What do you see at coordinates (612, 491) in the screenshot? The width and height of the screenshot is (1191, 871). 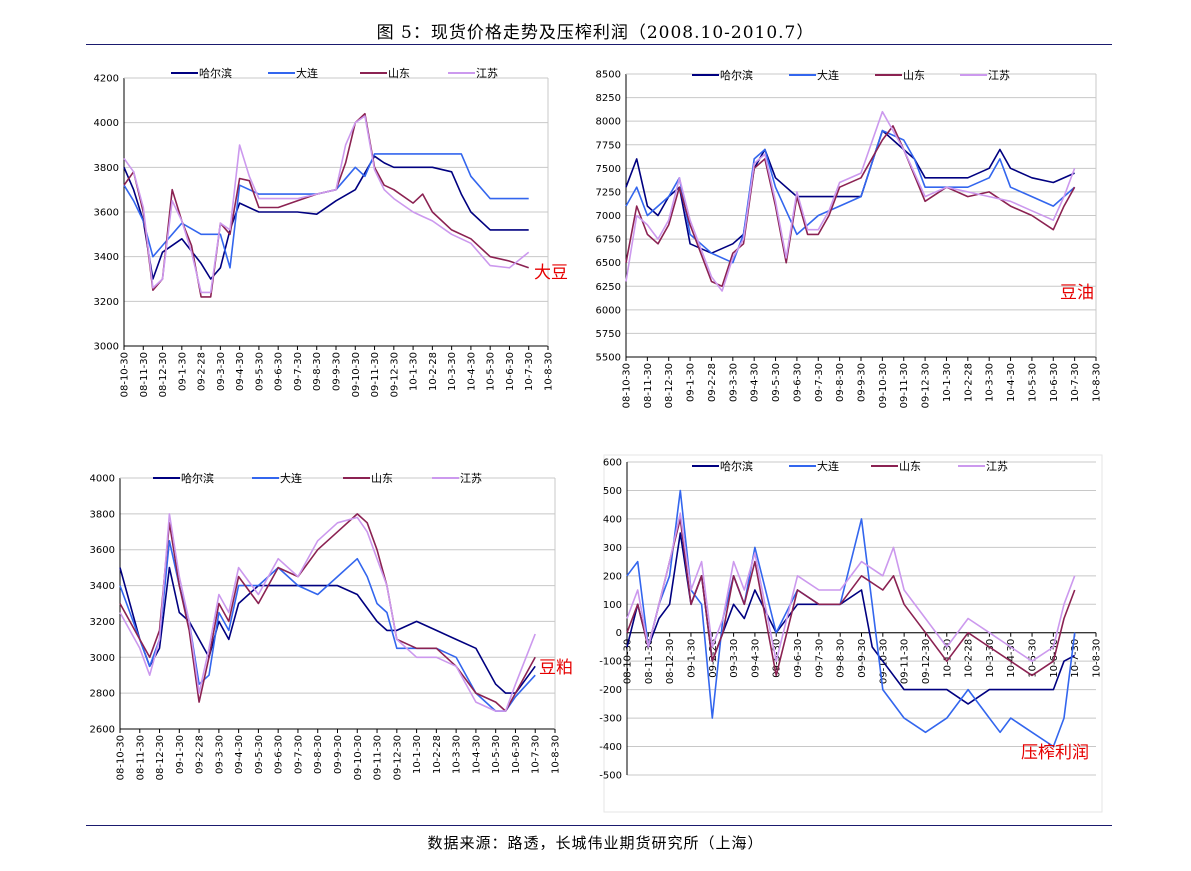 I see `y-tick-label: 500` at bounding box center [612, 491].